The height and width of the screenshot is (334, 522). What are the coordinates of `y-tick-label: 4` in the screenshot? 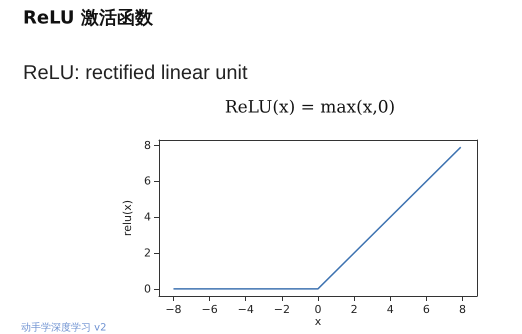 It's located at (147, 217).